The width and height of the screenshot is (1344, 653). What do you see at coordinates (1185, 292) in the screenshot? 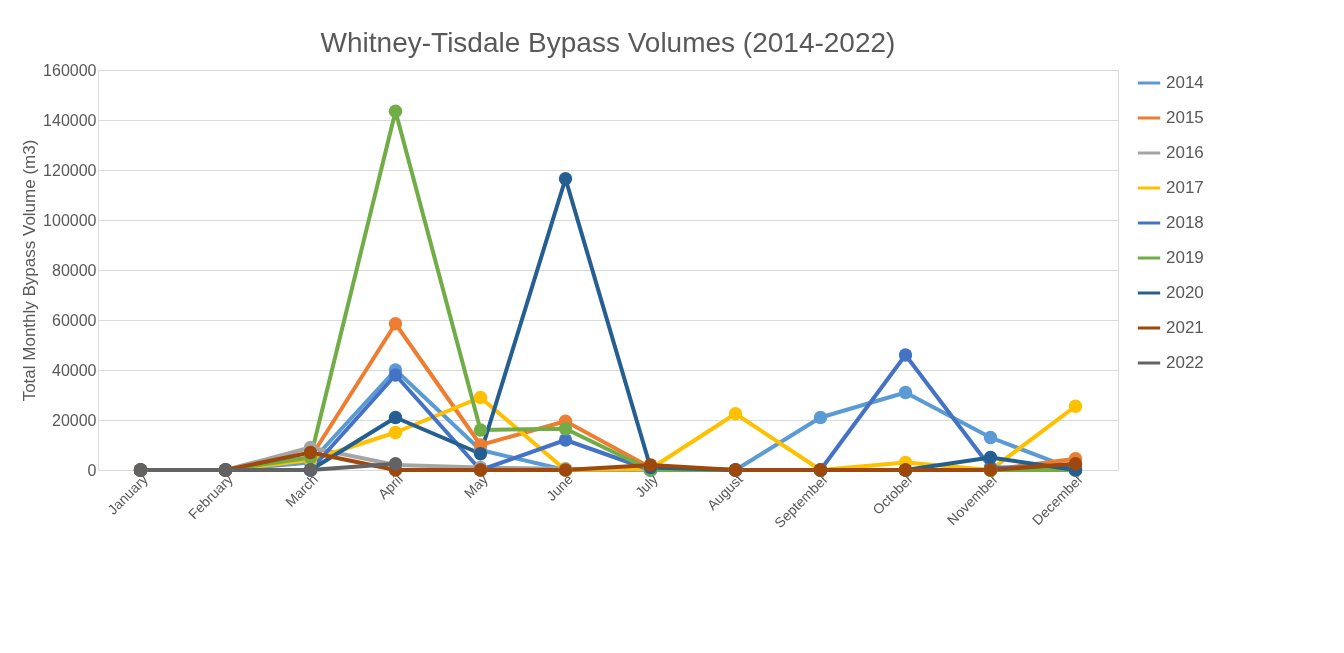
I see `legend-label: 2020` at bounding box center [1185, 292].